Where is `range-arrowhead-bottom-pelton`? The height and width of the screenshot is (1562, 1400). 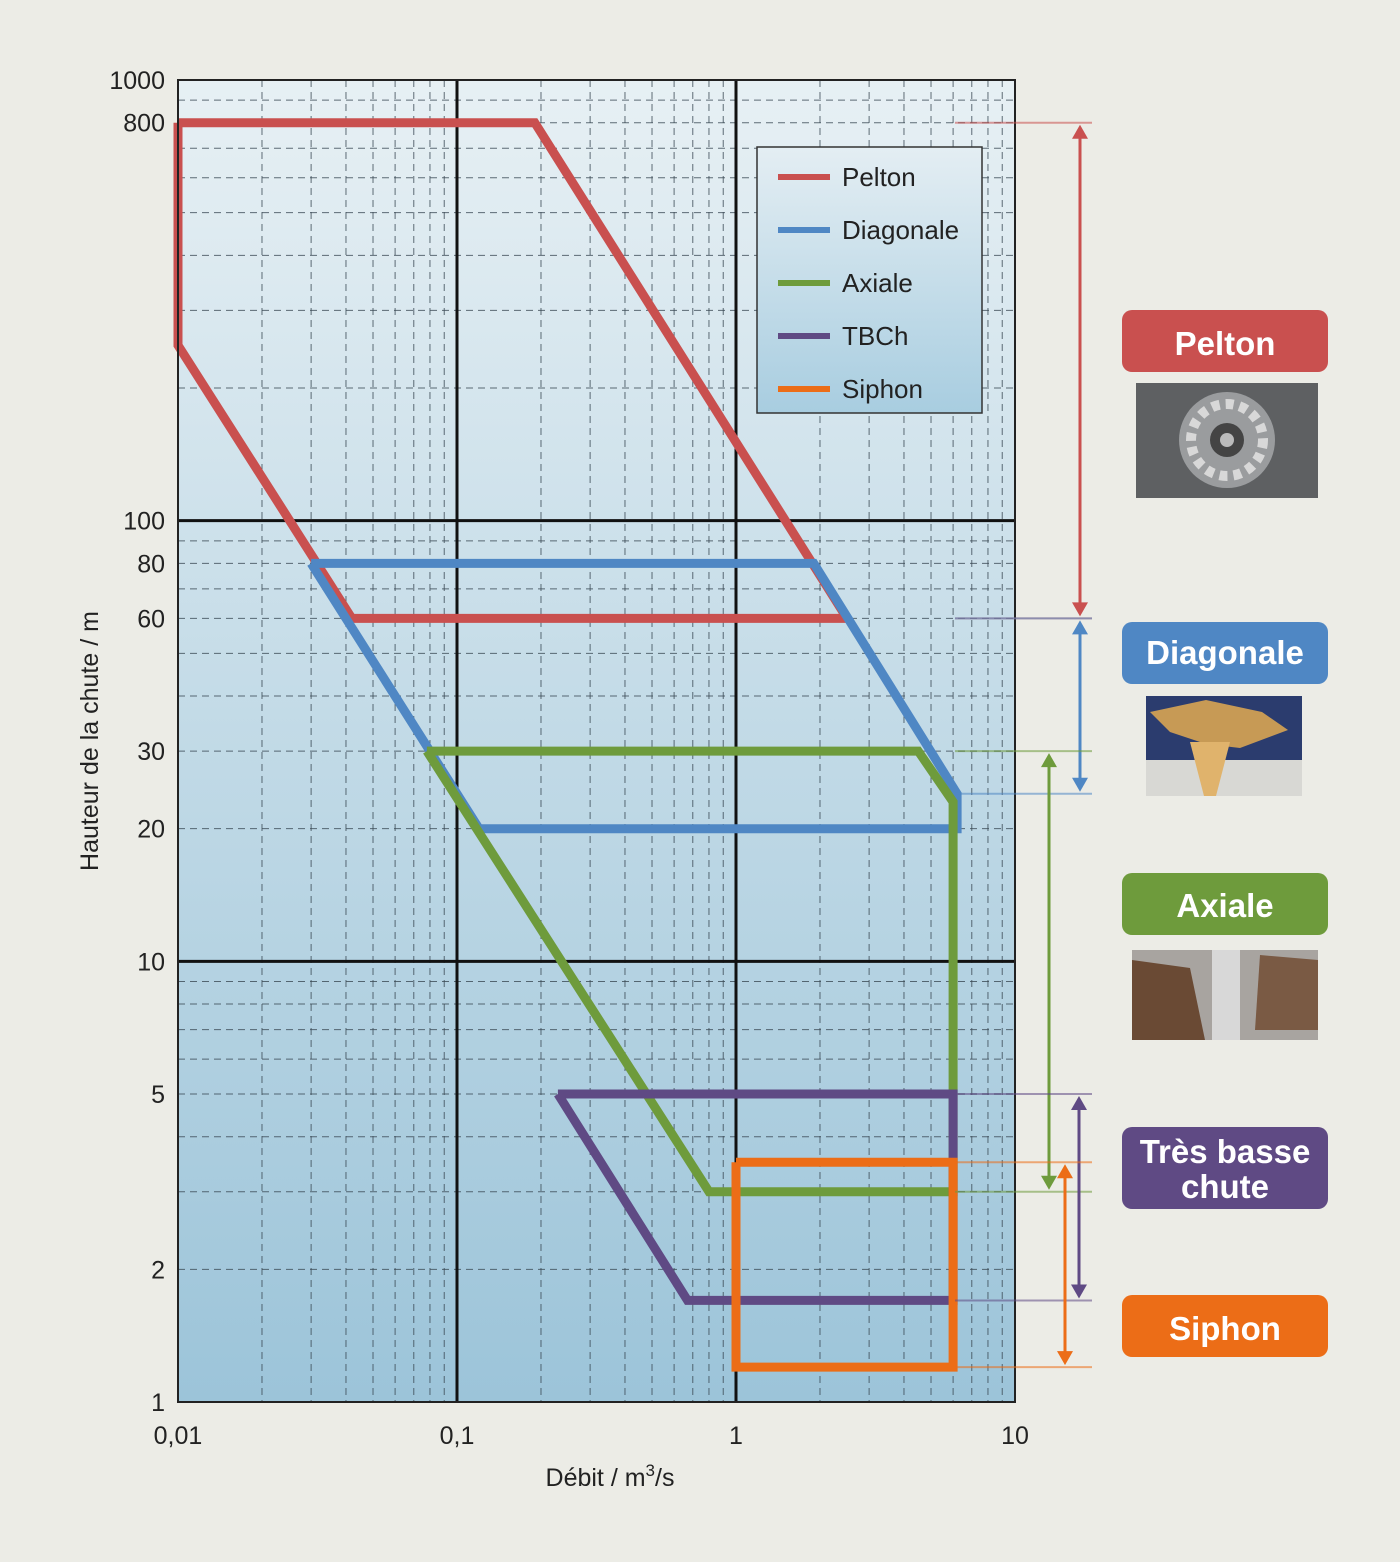 range-arrowhead-bottom-pelton is located at coordinates (1080, 609).